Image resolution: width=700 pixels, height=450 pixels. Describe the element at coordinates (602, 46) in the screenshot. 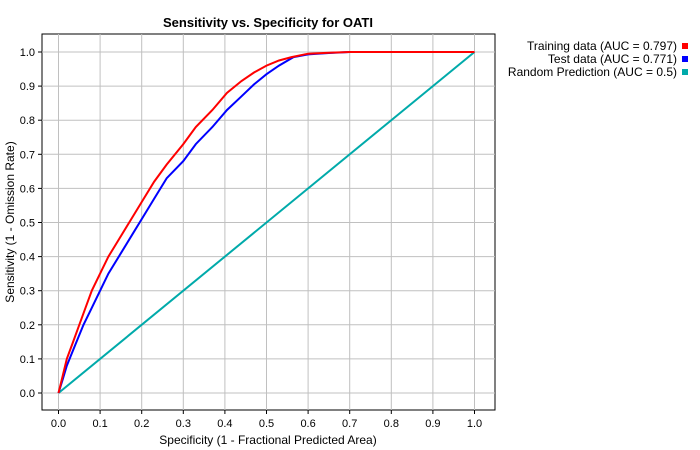

I see `legend-label: Training data (AUC = 0.797)` at that location.